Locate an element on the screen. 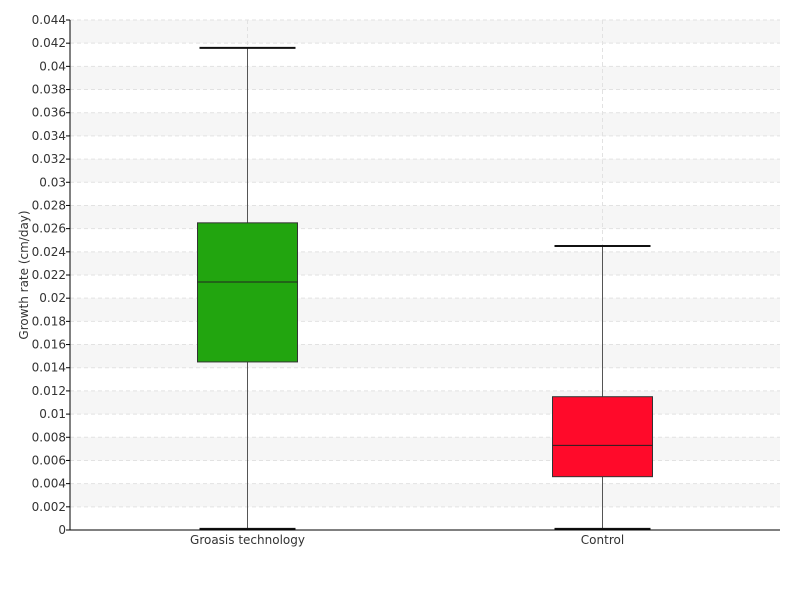 The image size is (800, 600). y-tick-label: 0.004 is located at coordinates (49, 484).